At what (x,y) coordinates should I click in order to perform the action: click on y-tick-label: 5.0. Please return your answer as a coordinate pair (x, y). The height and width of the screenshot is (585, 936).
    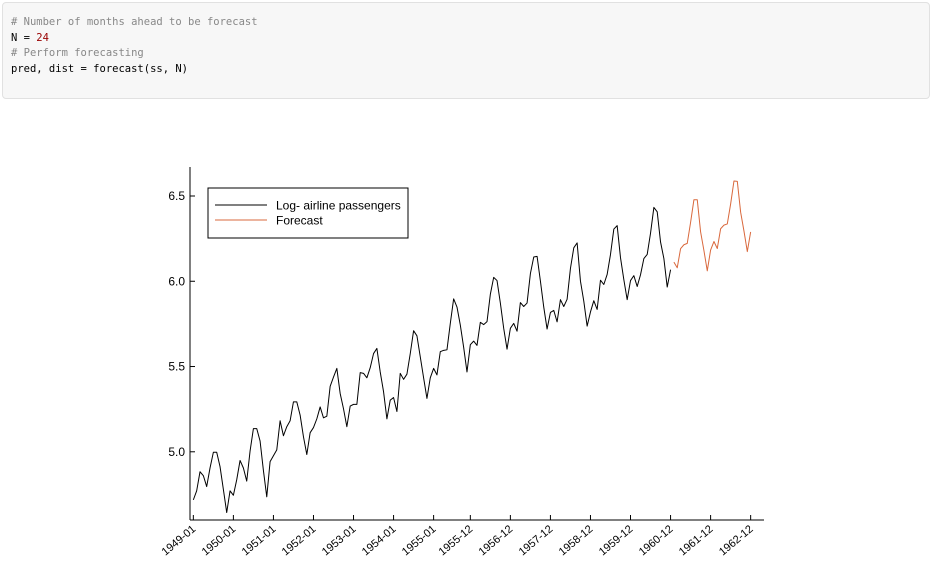
    Looking at the image, I should click on (176, 452).